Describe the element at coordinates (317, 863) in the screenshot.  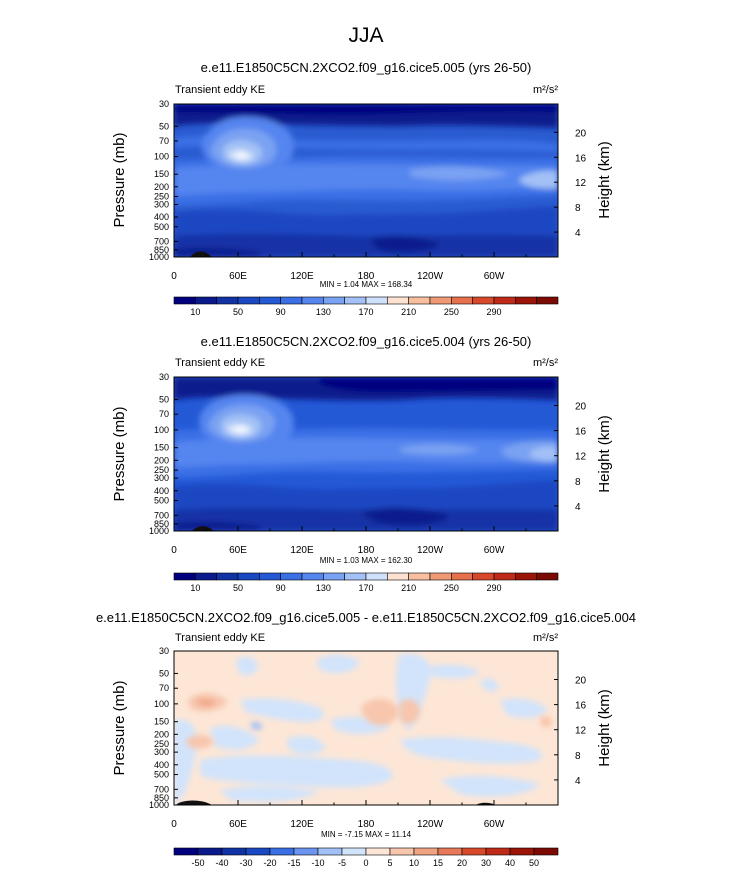
I see `colorbar-label: -10` at that location.